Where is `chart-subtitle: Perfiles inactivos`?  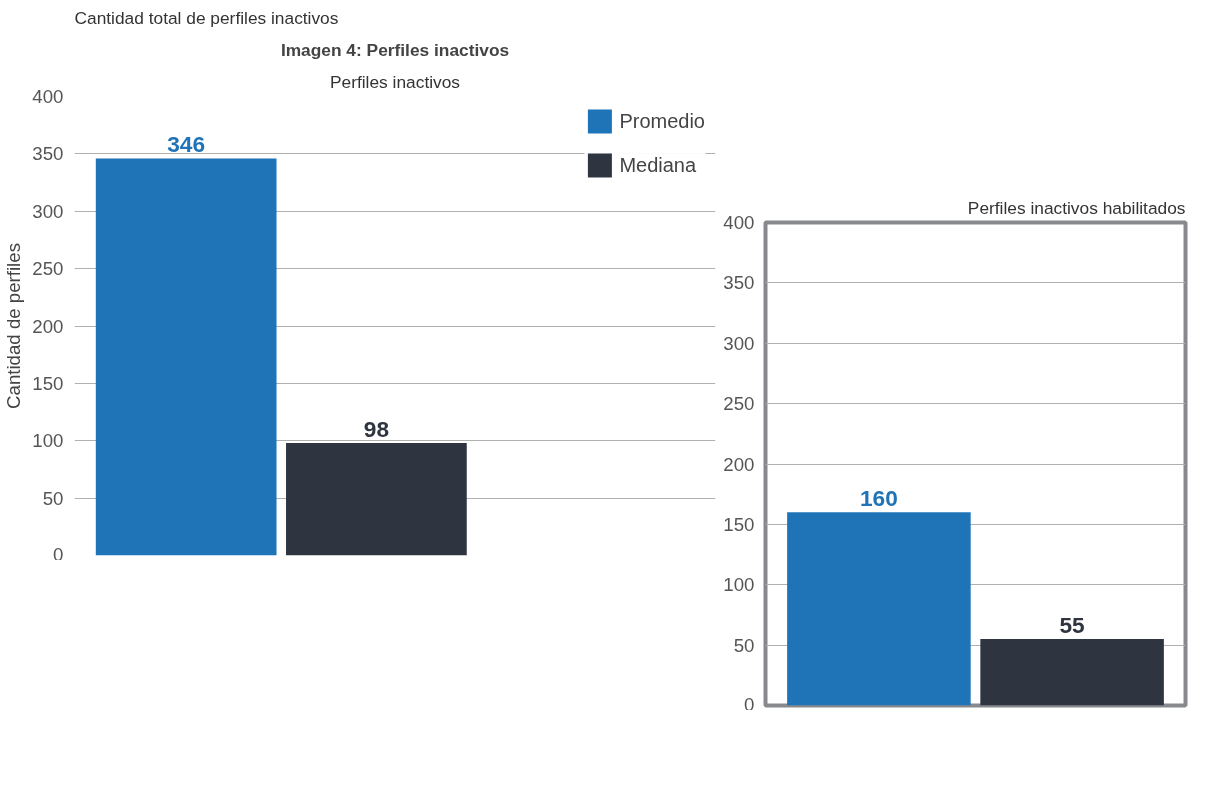 chart-subtitle: Perfiles inactivos is located at coordinates (395, 81).